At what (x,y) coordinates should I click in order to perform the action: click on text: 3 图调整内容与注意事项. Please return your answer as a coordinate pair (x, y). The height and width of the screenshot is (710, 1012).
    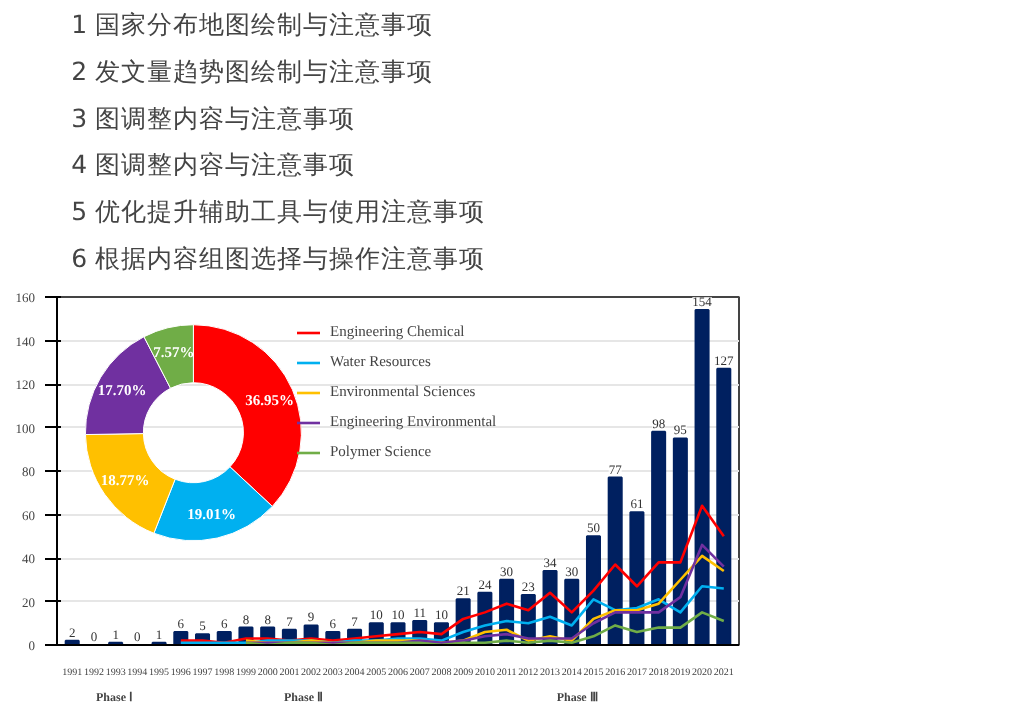
    Looking at the image, I should click on (213, 117).